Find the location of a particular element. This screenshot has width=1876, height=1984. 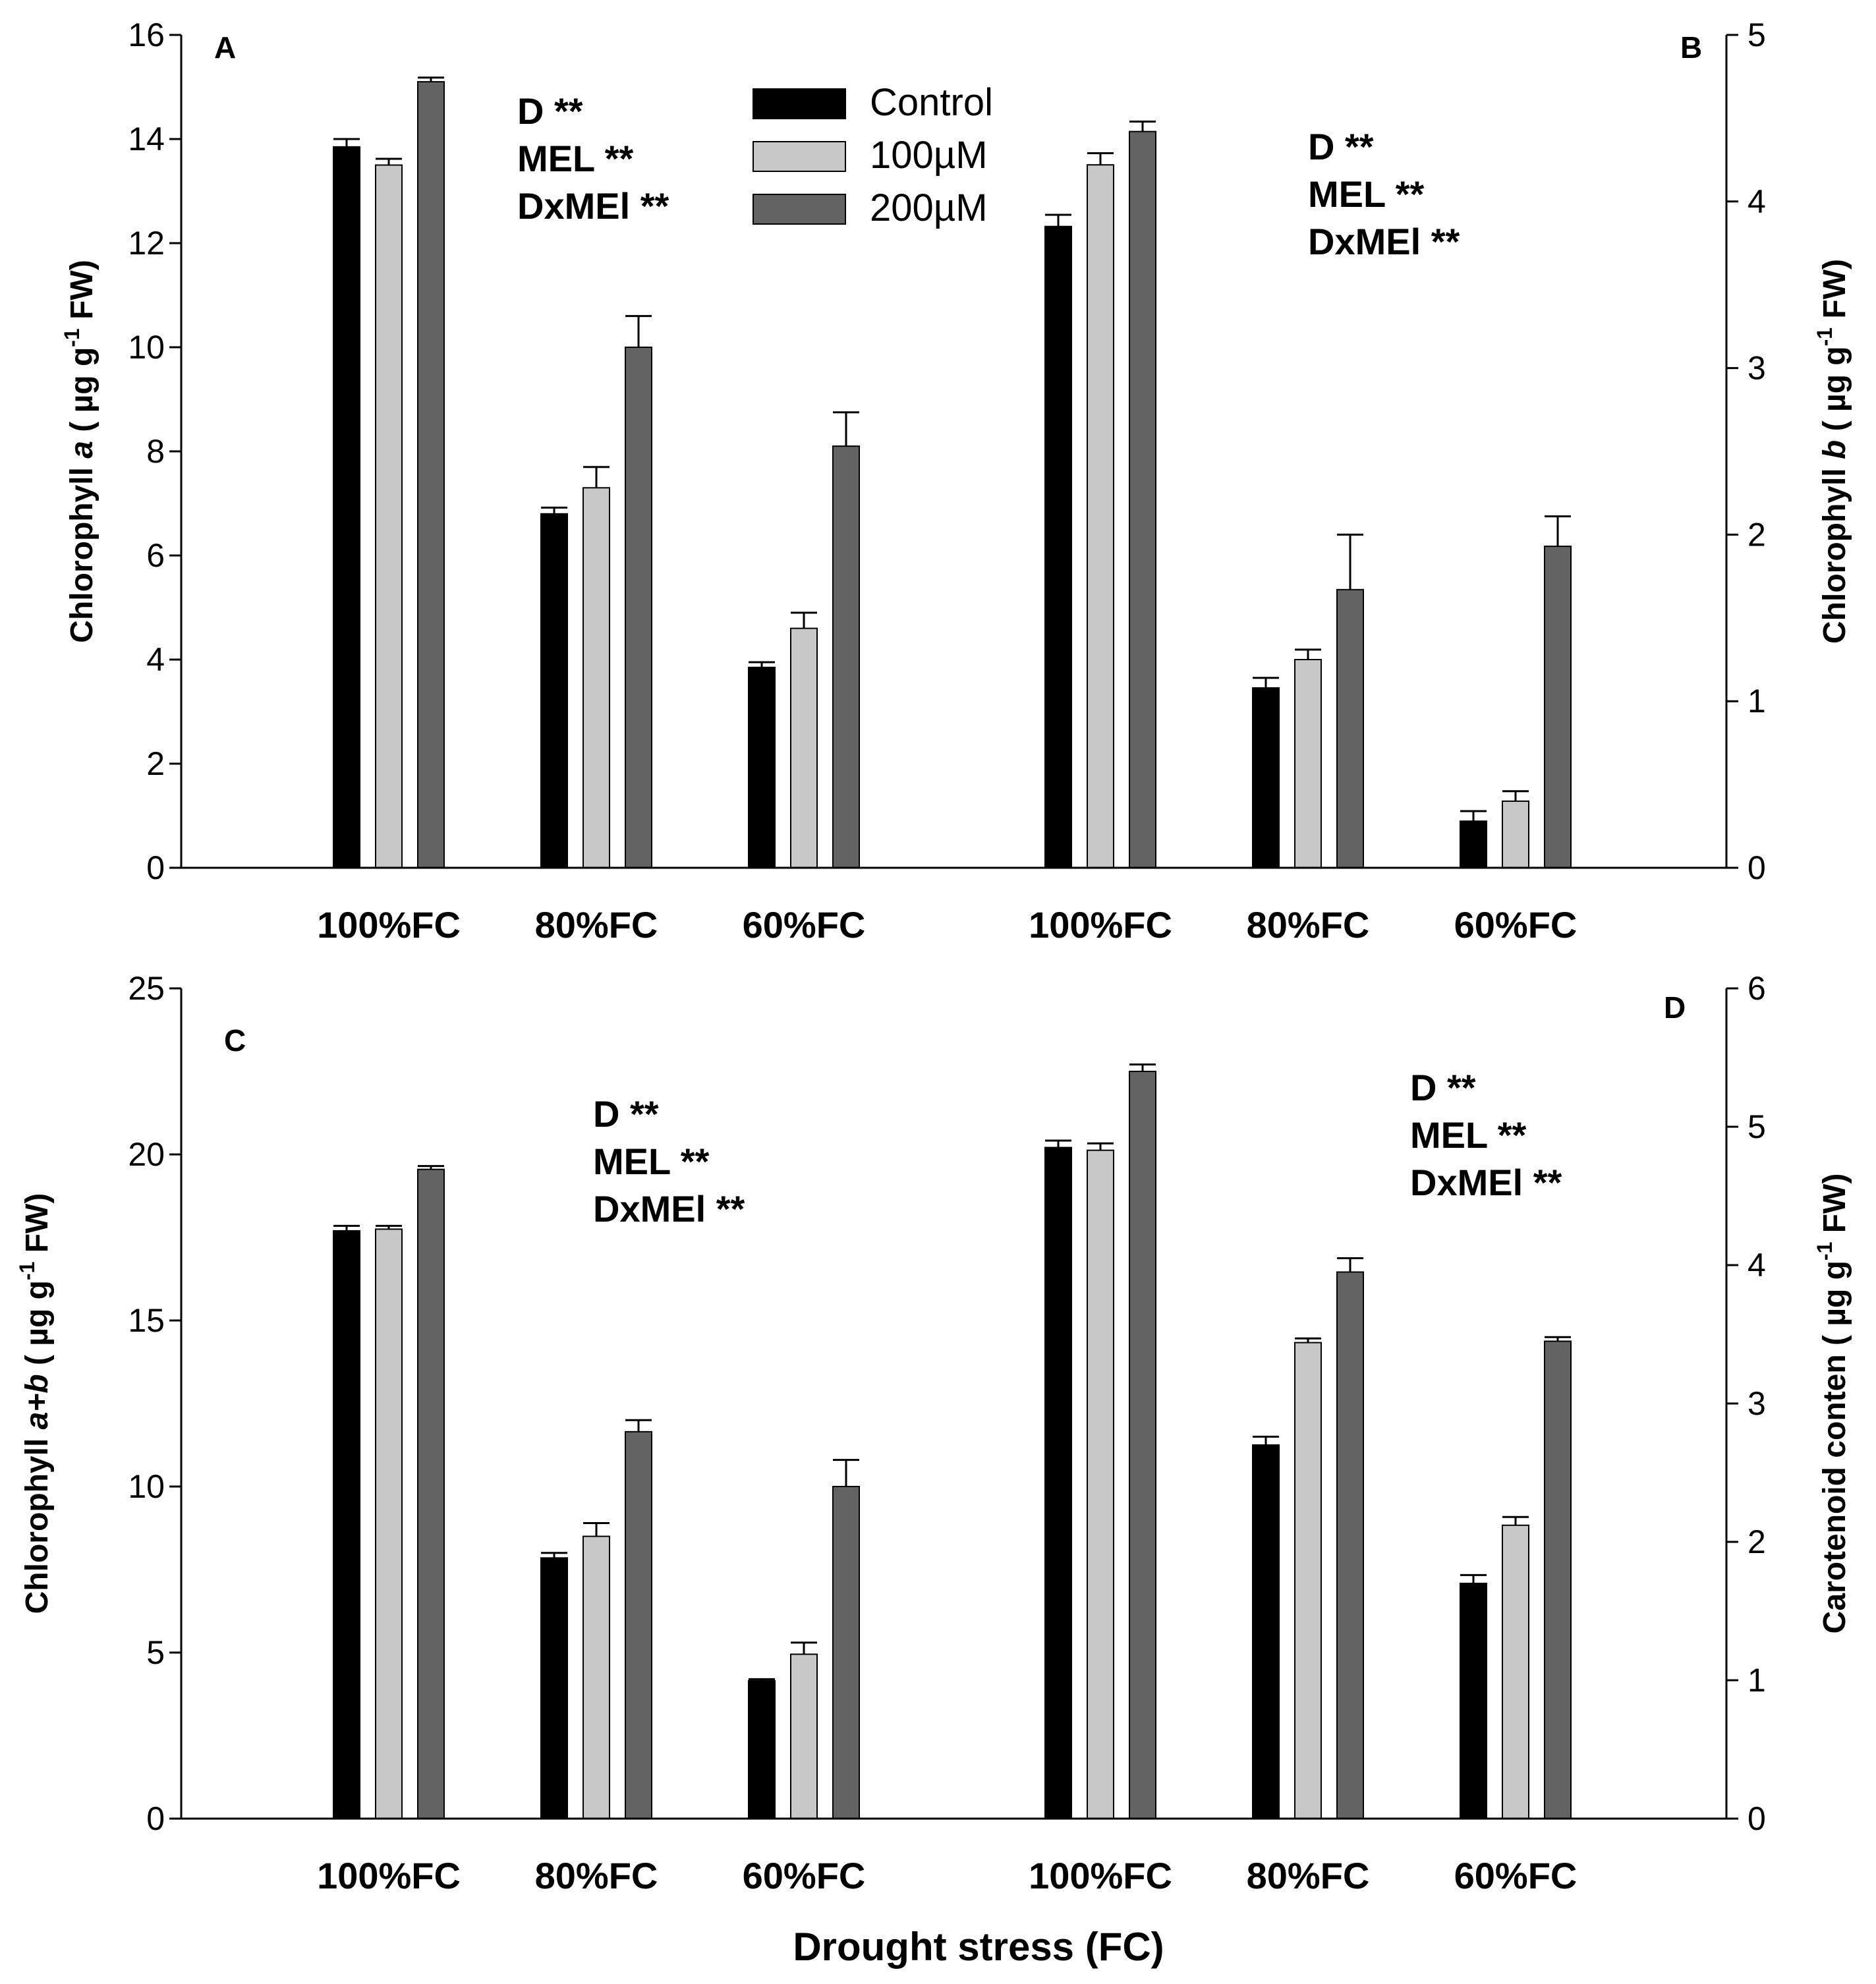

panel-label-d: D is located at coordinates (1675, 1007).